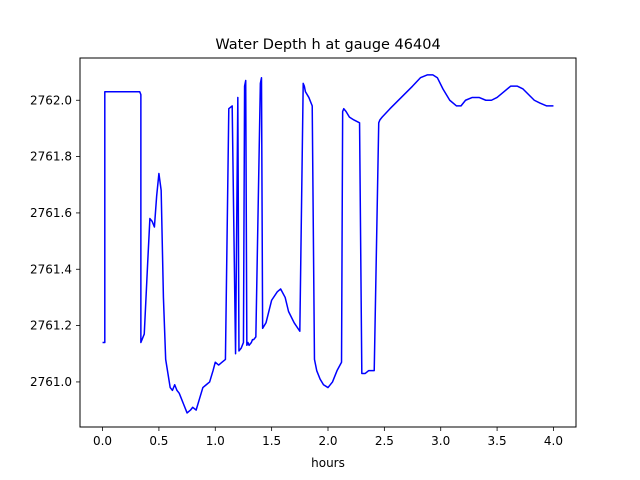 Image resolution: width=640 pixels, height=480 pixels. I want to click on x-tick-label: 3.5, so click(497, 441).